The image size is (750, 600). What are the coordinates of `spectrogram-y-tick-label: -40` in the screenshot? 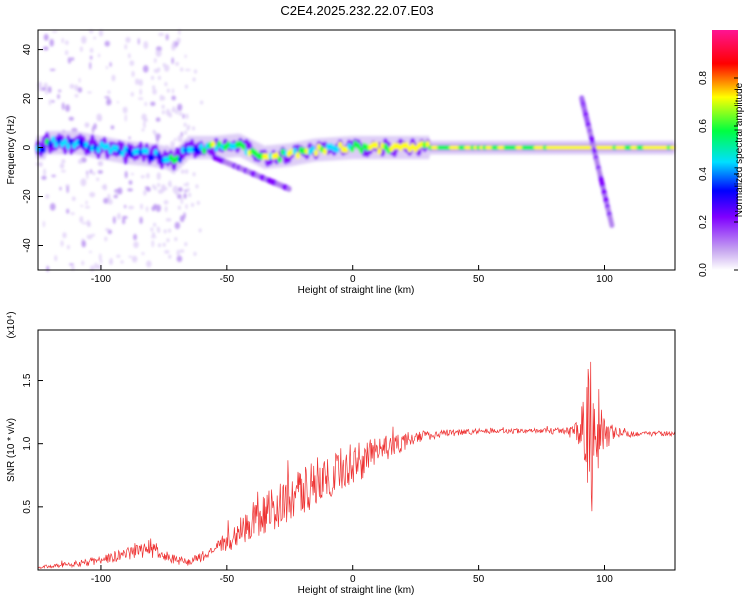 It's located at (27, 245).